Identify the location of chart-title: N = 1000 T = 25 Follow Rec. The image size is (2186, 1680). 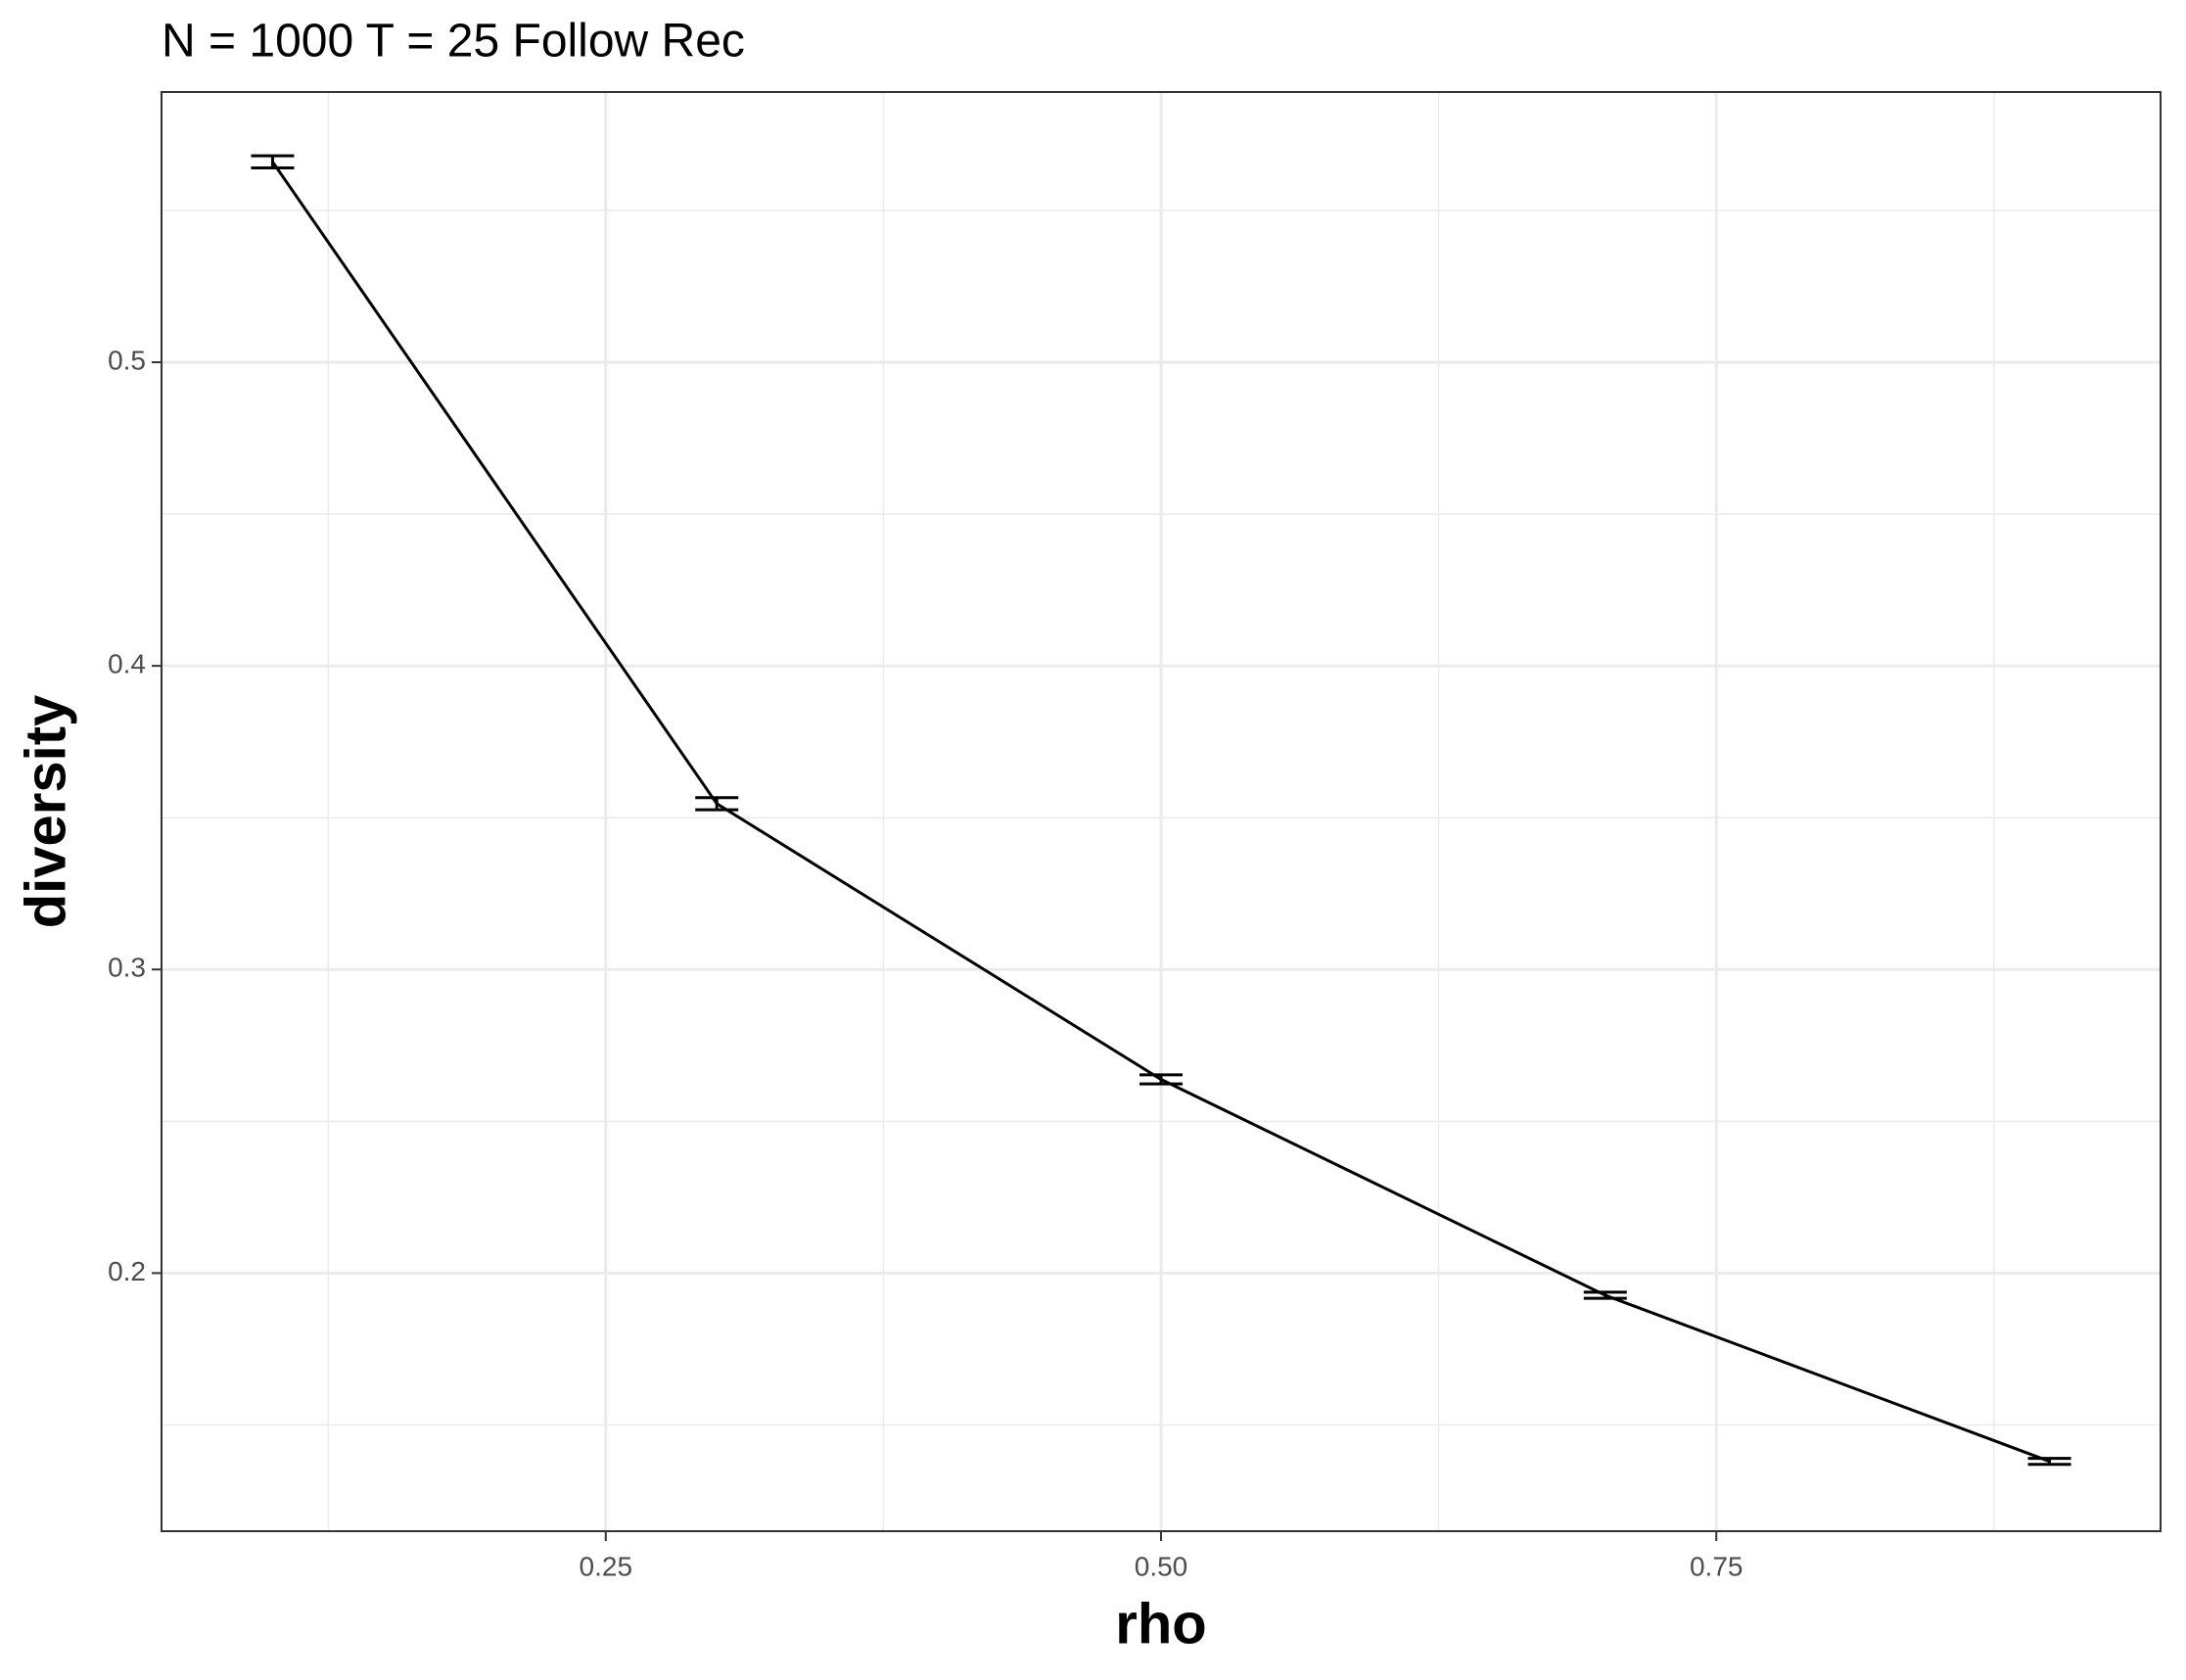
(453, 42).